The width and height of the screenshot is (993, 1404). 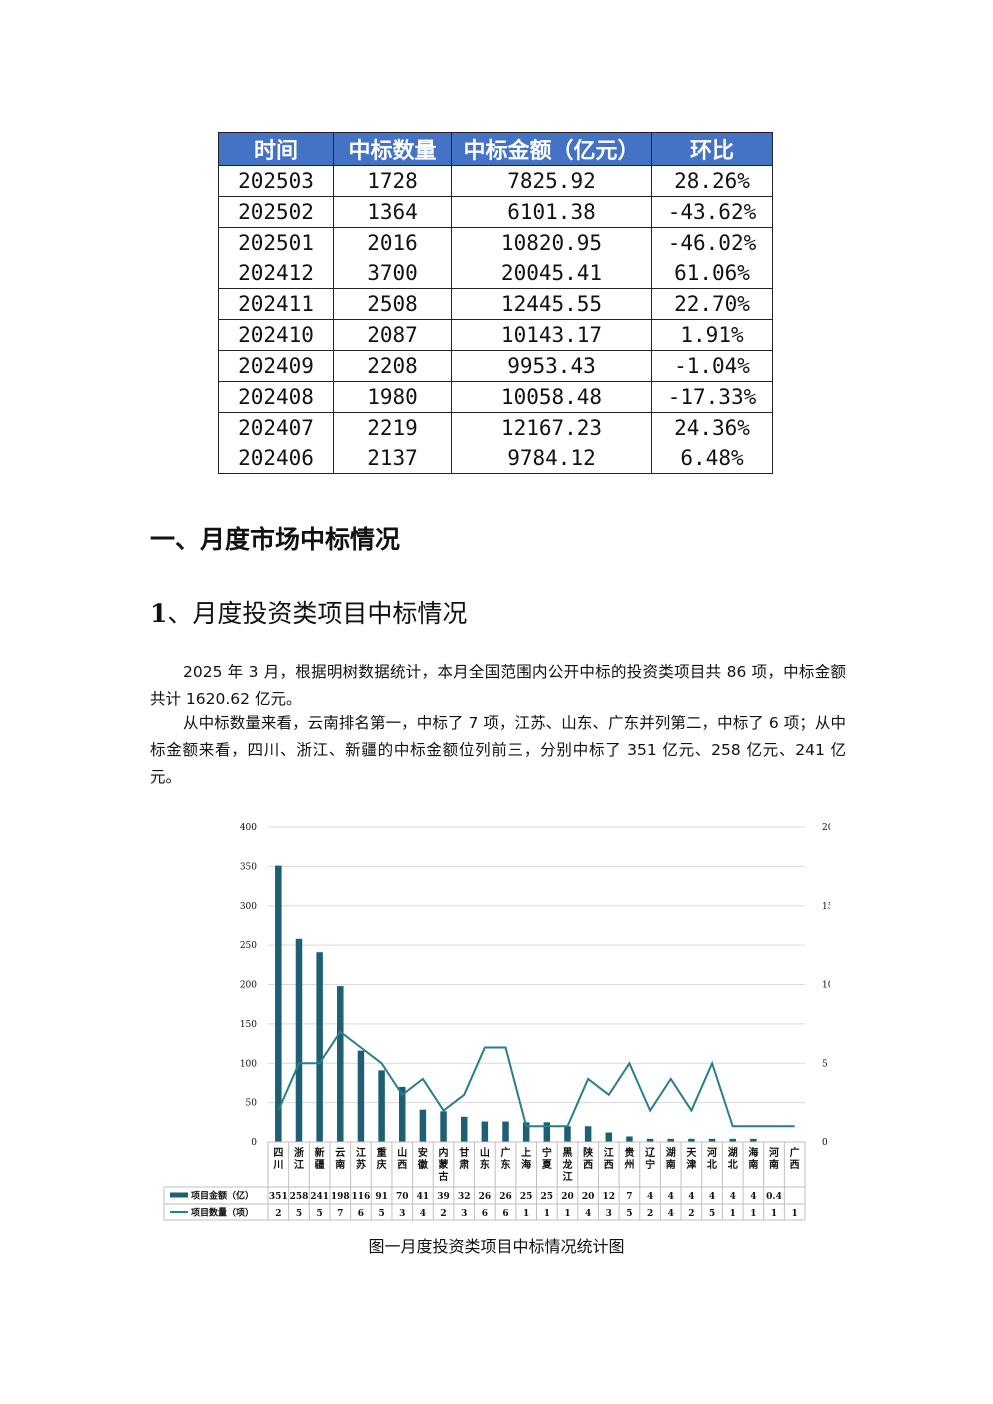 I want to click on cell-amount: 9784.12, so click(x=551, y=458).